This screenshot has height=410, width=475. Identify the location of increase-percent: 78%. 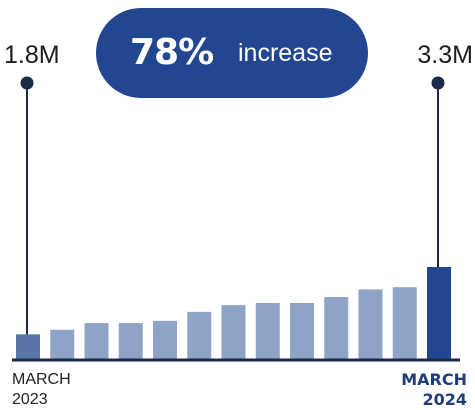
(172, 52).